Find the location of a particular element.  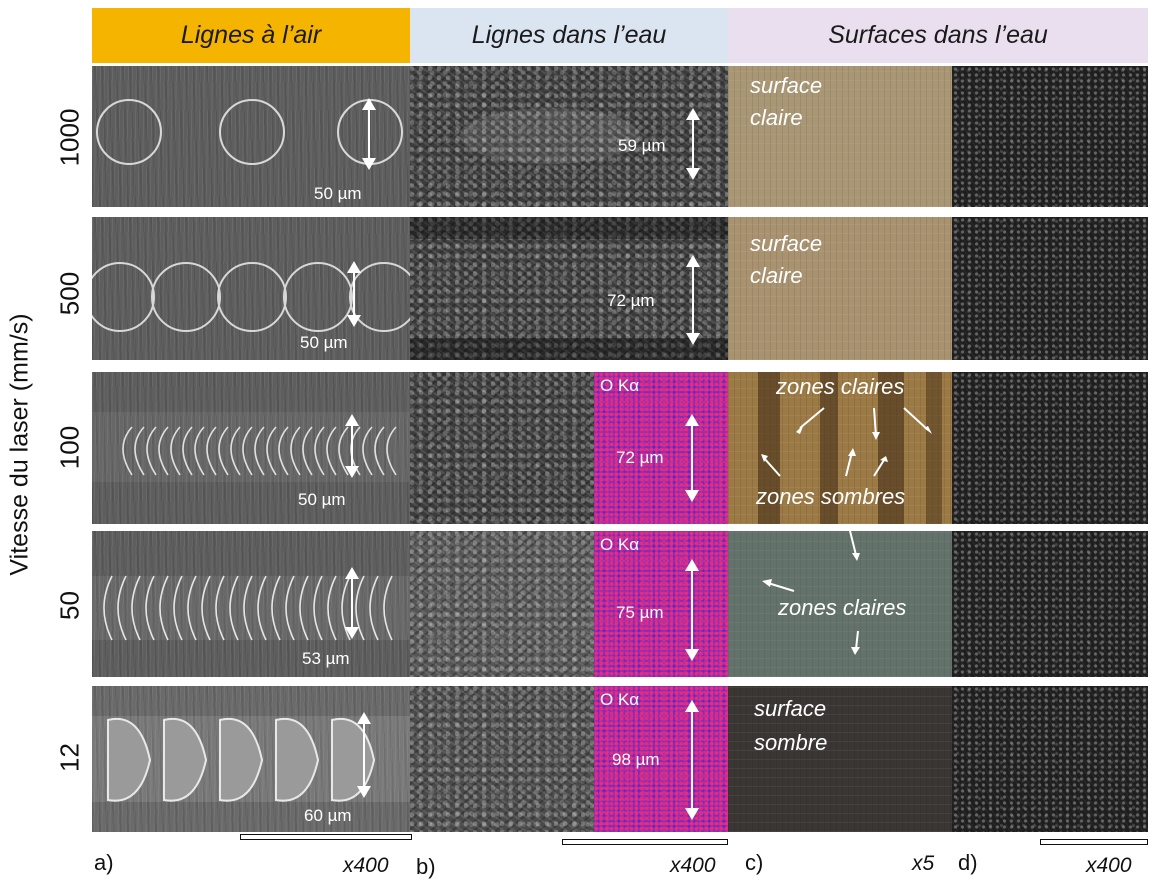

y-axis-label: Vitesse du laser (mm/s) is located at coordinates (19, 444).